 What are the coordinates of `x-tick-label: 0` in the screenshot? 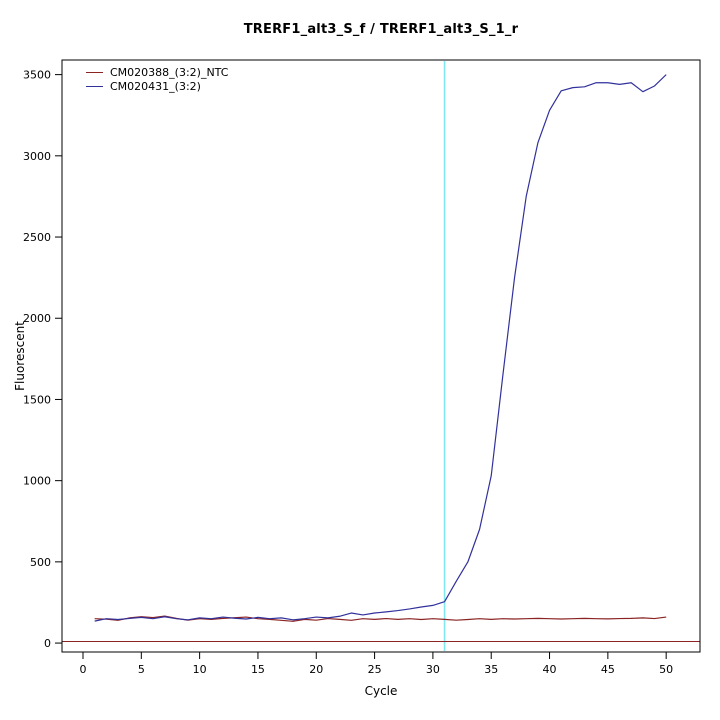 It's located at (82, 669).